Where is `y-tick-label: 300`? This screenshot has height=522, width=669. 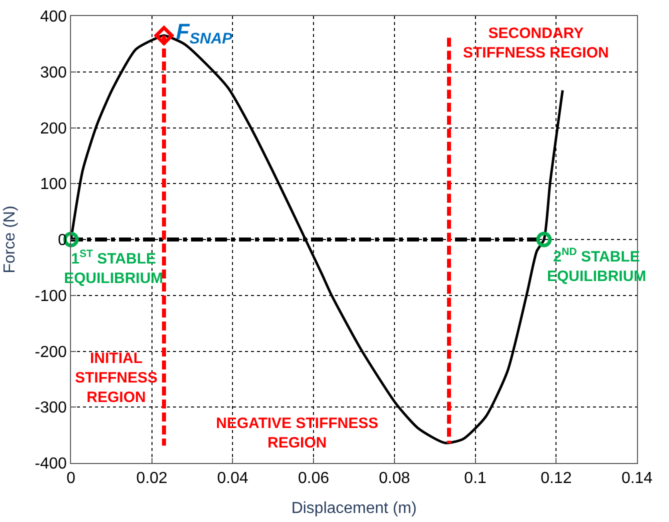
y-tick-label: 300 is located at coordinates (53, 73).